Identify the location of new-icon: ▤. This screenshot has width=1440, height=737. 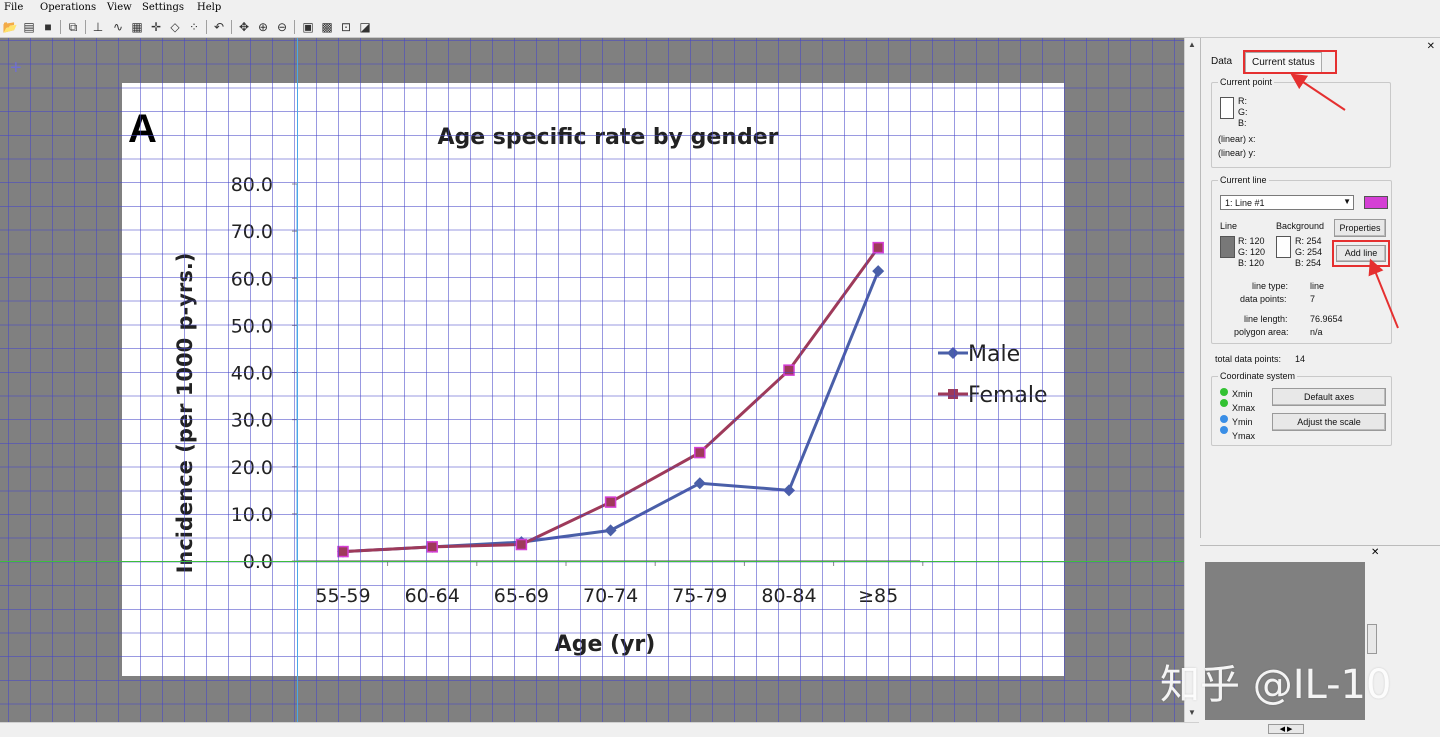
(29, 27).